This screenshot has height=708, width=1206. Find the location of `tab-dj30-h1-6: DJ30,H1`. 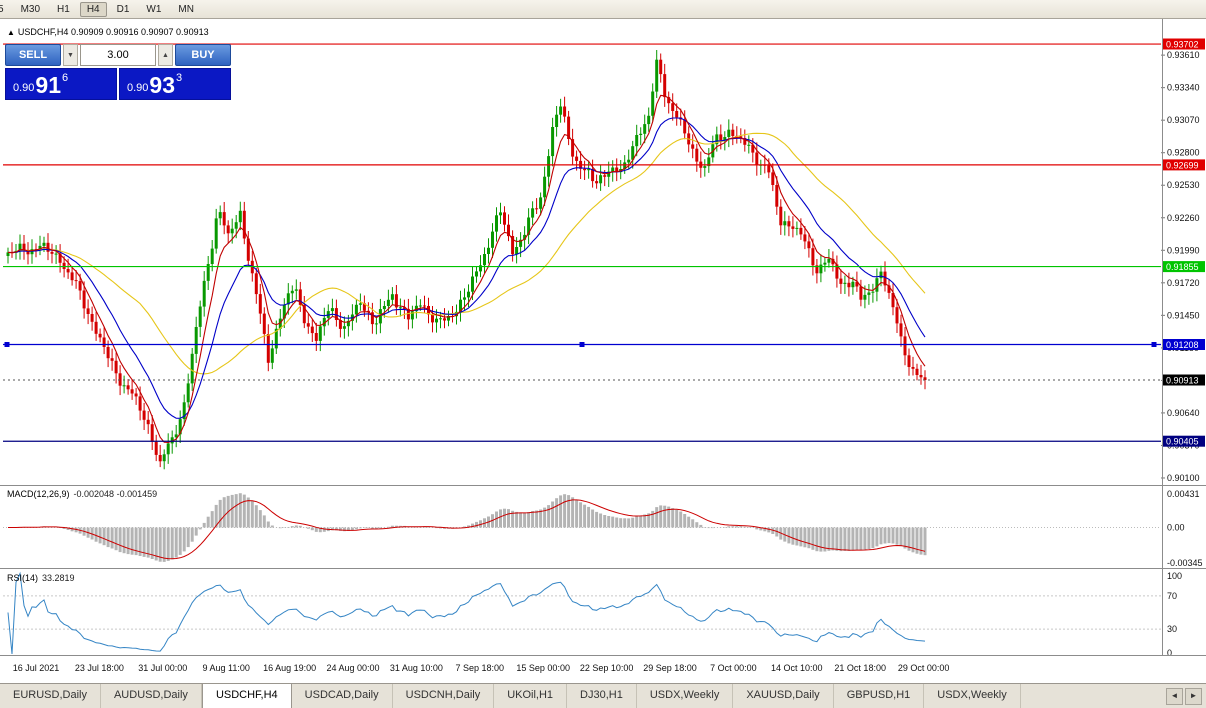

tab-dj30-h1-6: DJ30,H1 is located at coordinates (602, 696).